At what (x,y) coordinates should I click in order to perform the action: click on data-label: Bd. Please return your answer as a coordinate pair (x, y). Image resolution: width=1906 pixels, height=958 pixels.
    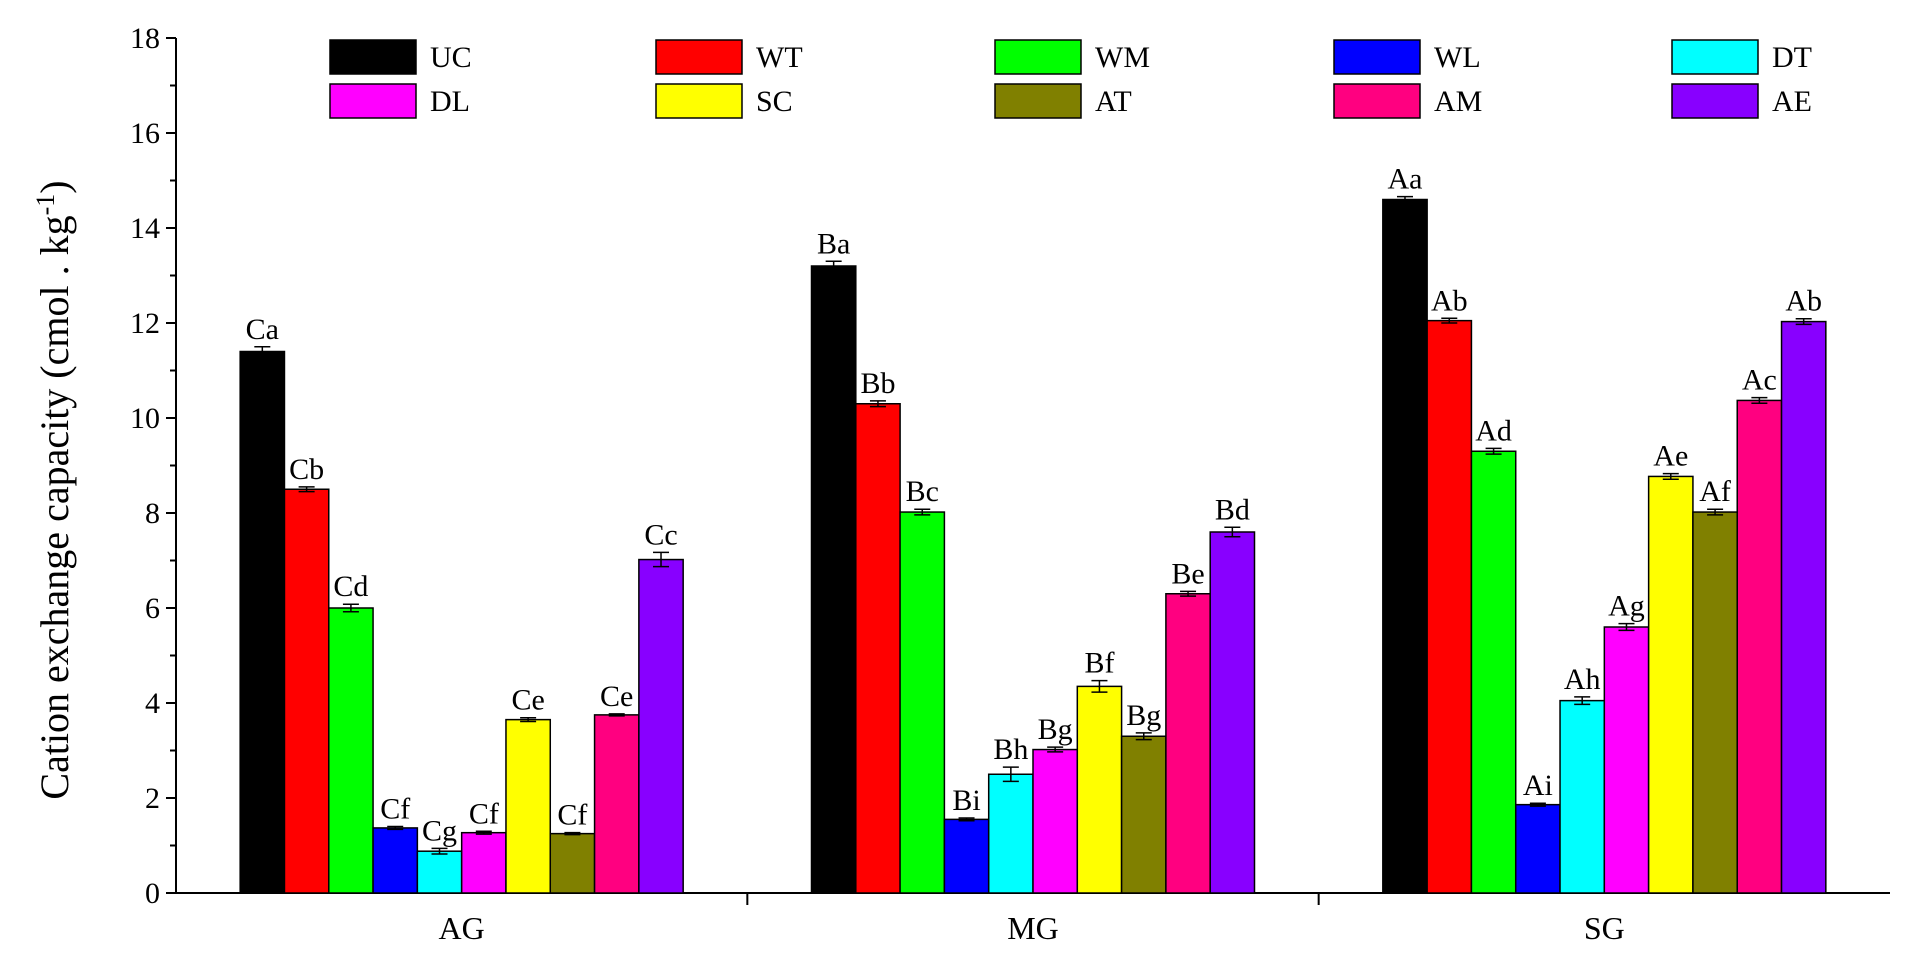
    Looking at the image, I should click on (1232, 509).